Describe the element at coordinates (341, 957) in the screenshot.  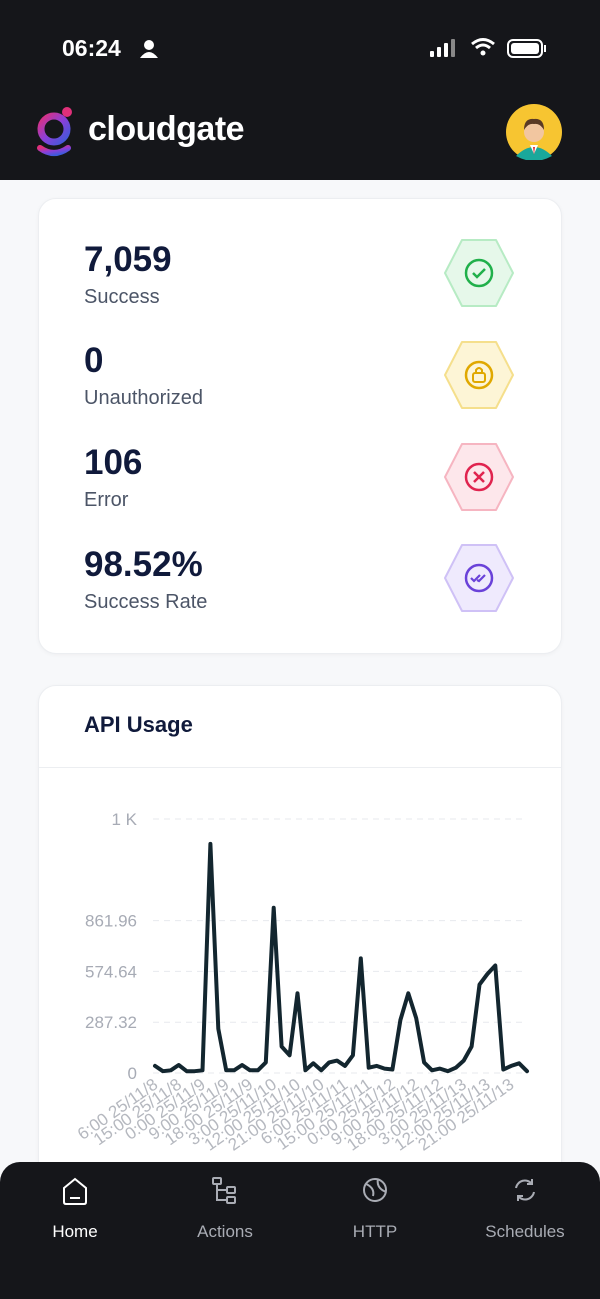
I see `line` at that location.